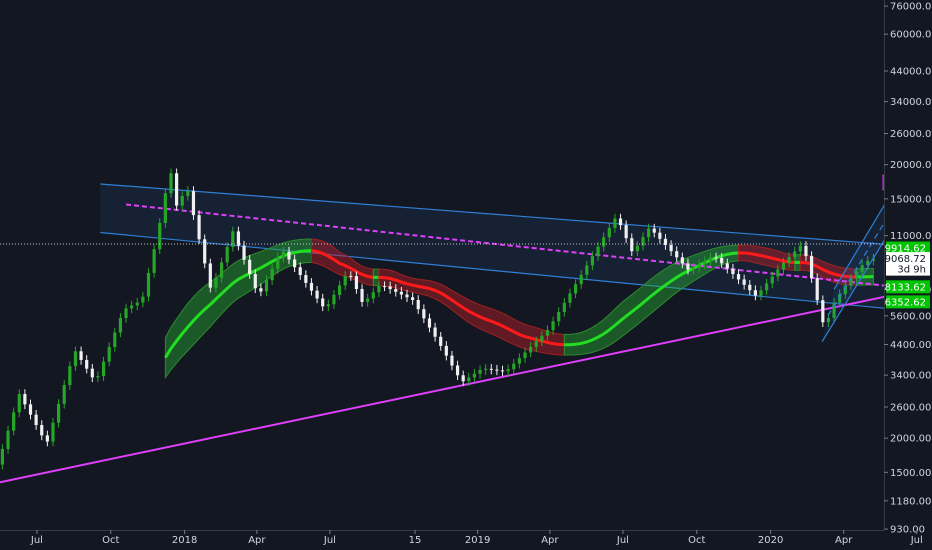 The height and width of the screenshot is (550, 932). I want to click on y-tick-label: 2600.00, so click(910, 407).